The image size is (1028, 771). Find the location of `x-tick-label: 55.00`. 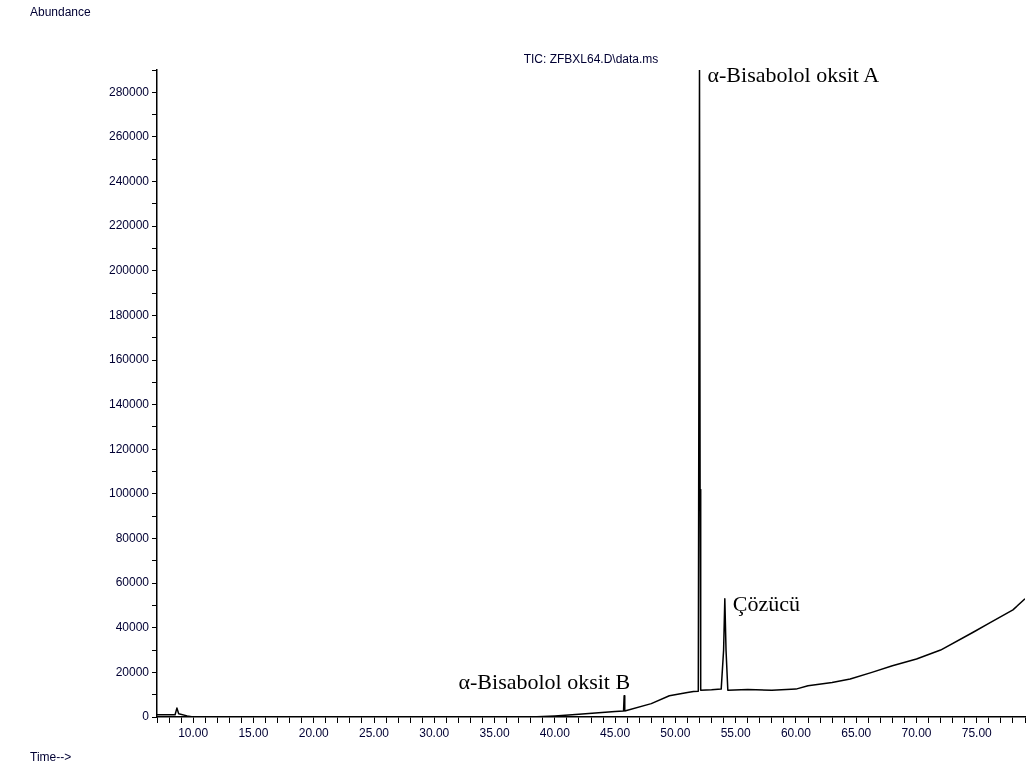

x-tick-label: 55.00 is located at coordinates (736, 732).